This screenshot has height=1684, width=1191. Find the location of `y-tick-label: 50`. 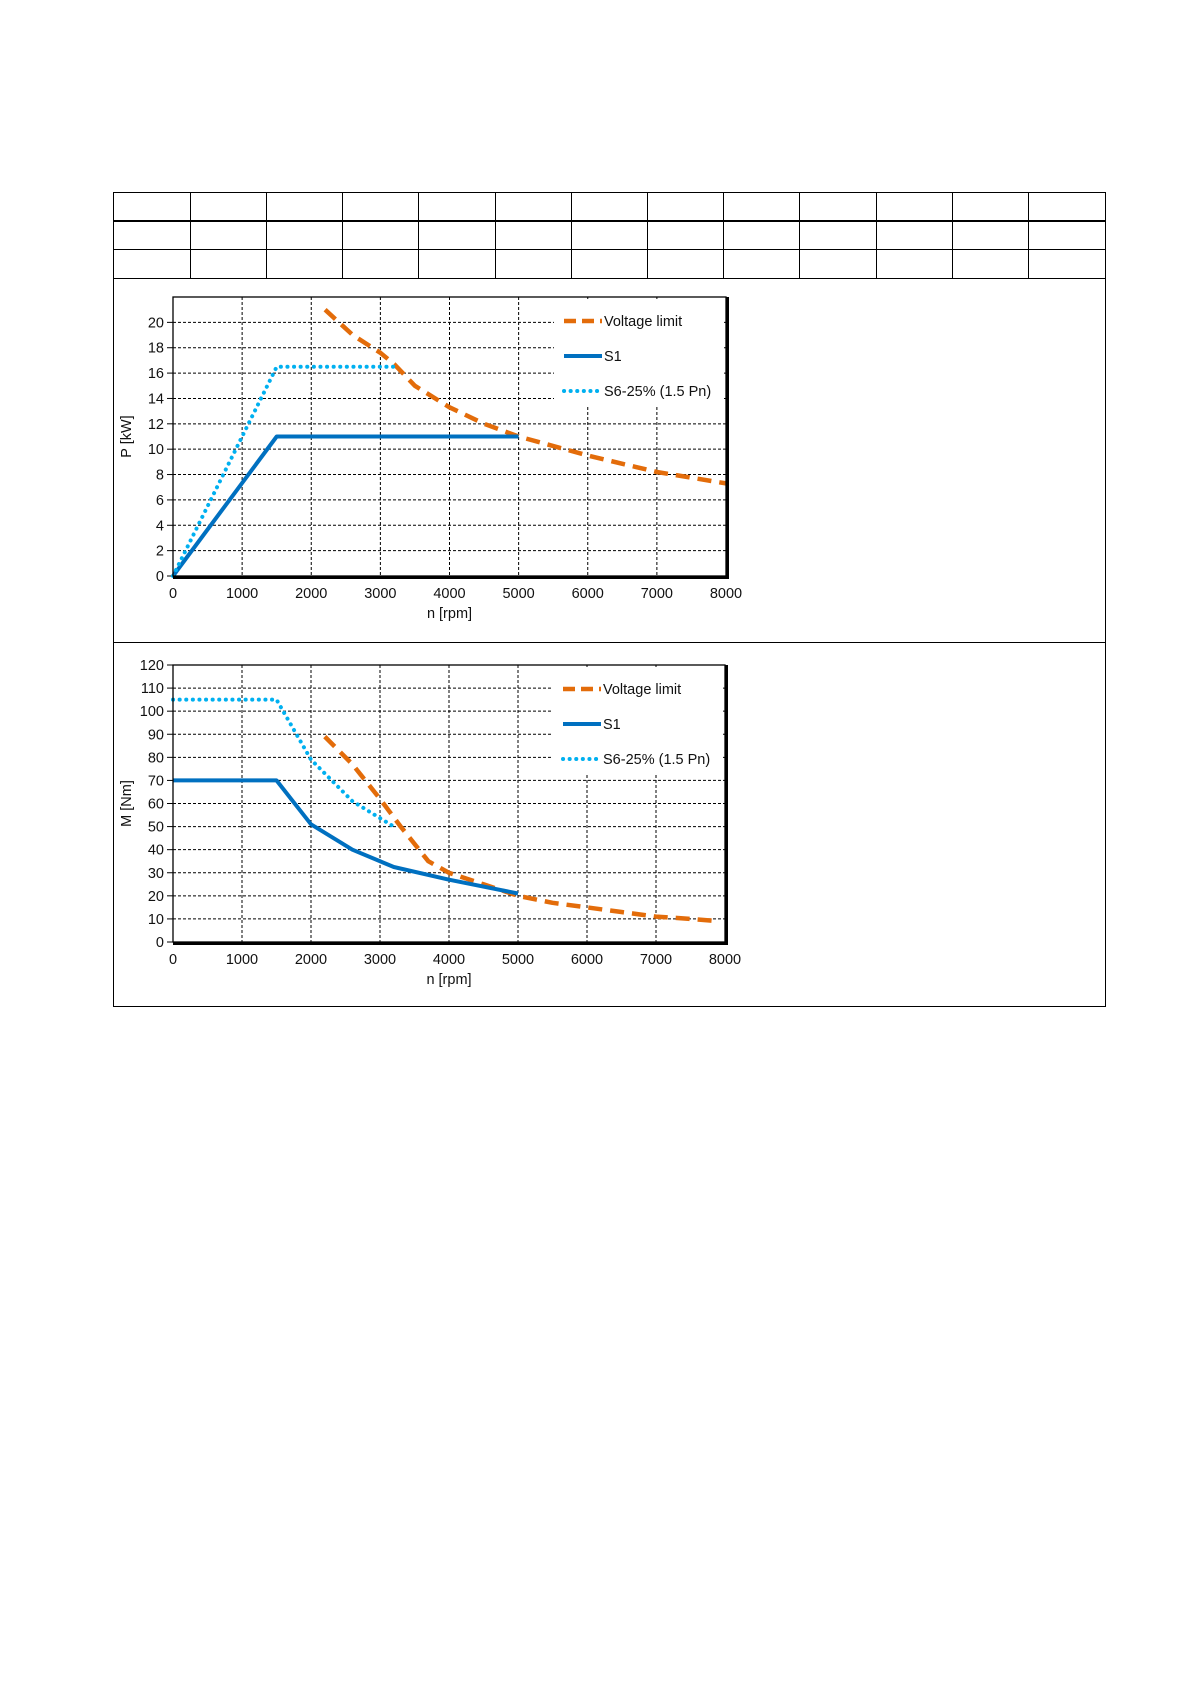

y-tick-label: 50 is located at coordinates (156, 828).